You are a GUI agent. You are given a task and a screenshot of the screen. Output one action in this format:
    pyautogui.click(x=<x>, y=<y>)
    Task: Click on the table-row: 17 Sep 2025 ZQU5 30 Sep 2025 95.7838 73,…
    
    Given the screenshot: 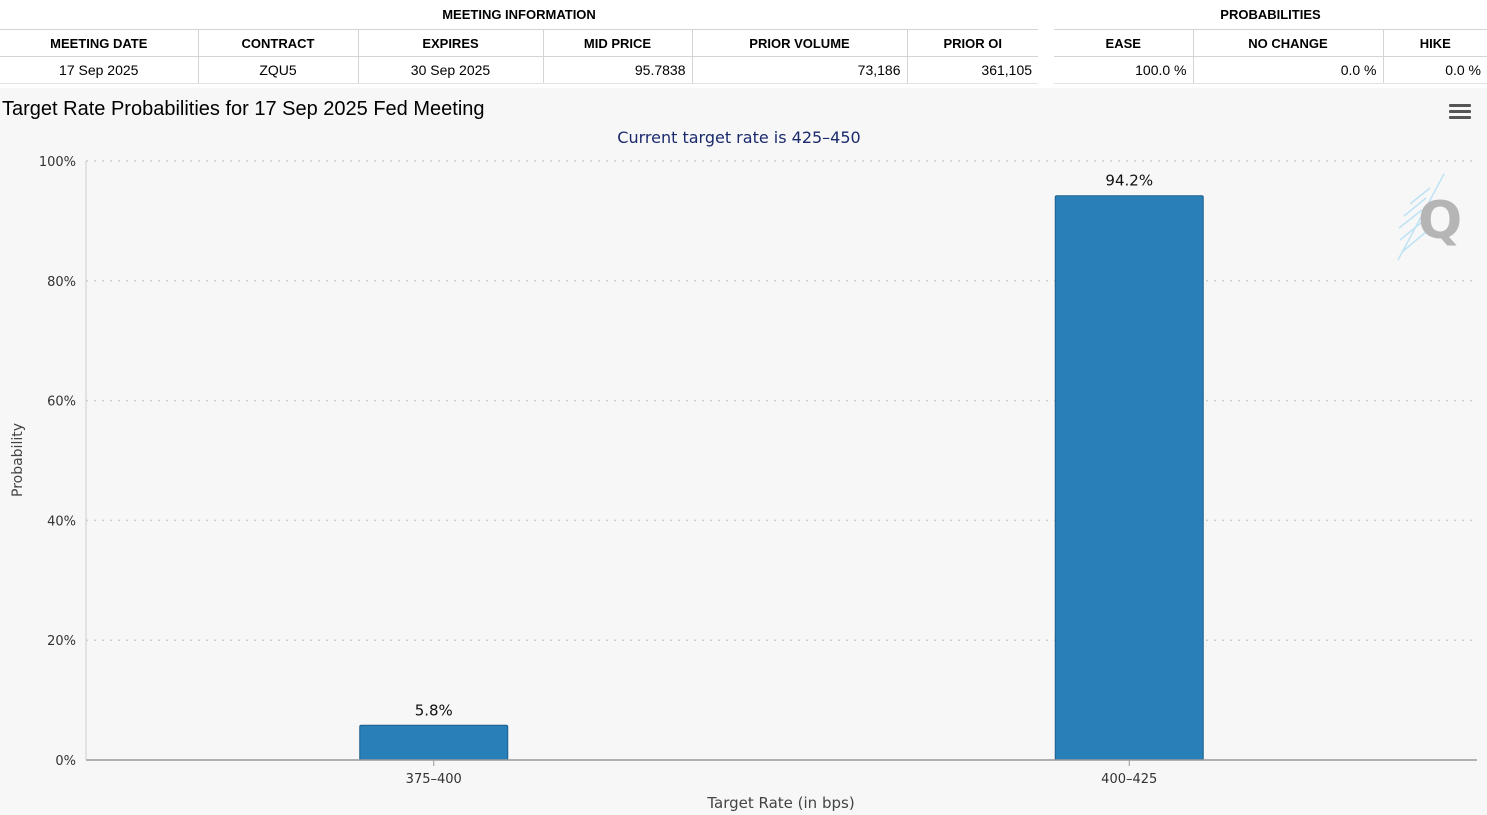 What is the action you would take?
    pyautogui.click(x=519, y=70)
    